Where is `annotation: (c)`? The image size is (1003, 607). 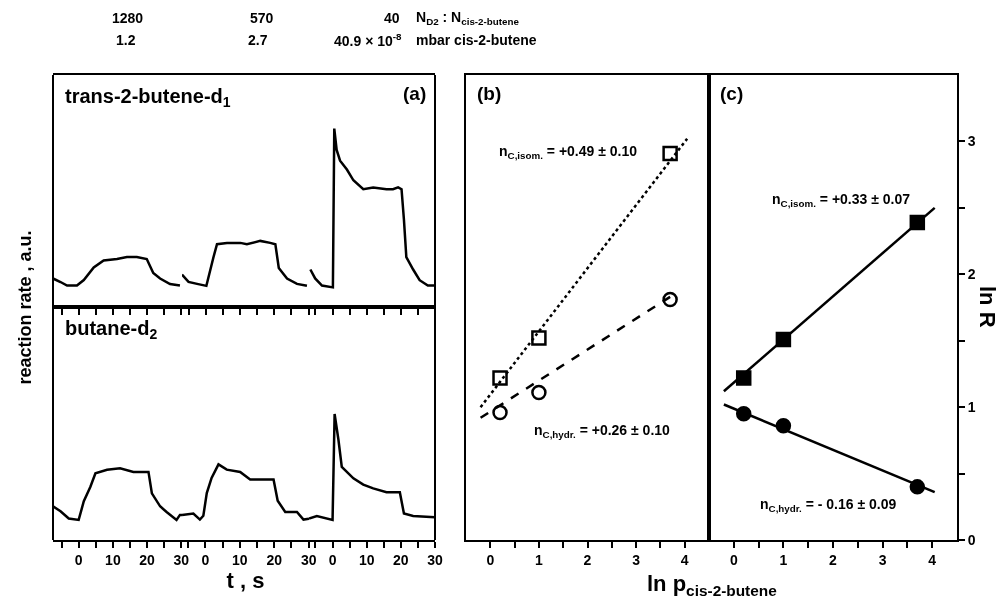
annotation: (c) is located at coordinates (732, 93).